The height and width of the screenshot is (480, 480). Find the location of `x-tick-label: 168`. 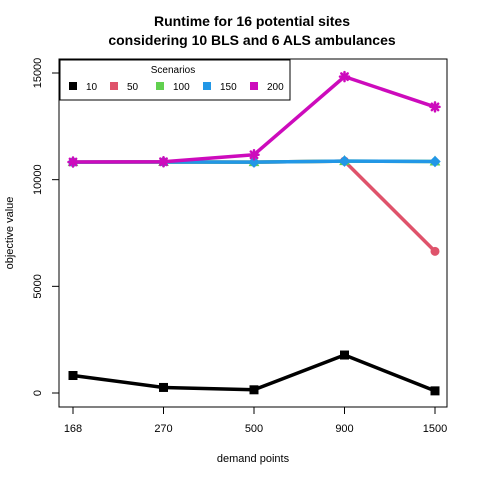

x-tick-label: 168 is located at coordinates (73, 429).